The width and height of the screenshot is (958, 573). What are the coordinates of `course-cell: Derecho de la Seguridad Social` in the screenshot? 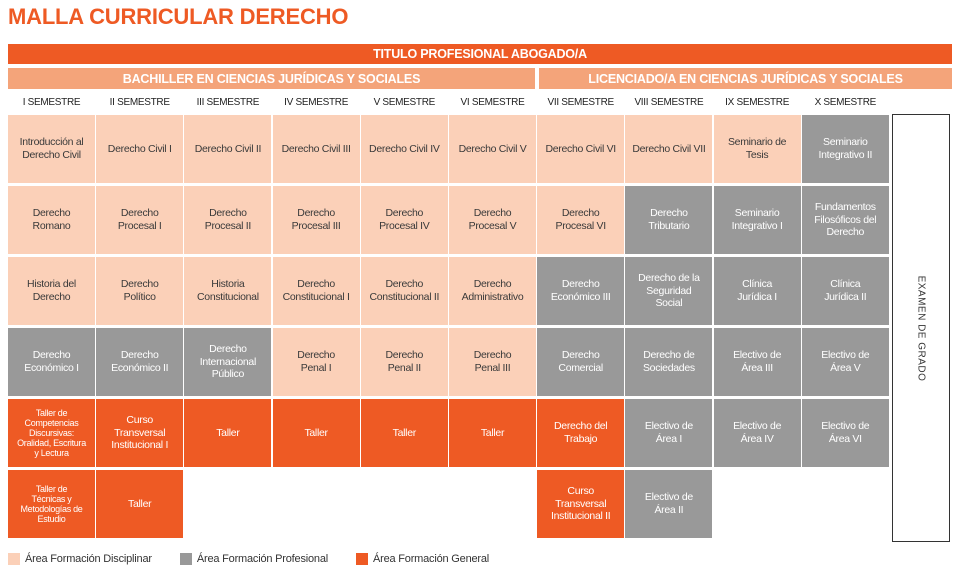 It's located at (669, 291).